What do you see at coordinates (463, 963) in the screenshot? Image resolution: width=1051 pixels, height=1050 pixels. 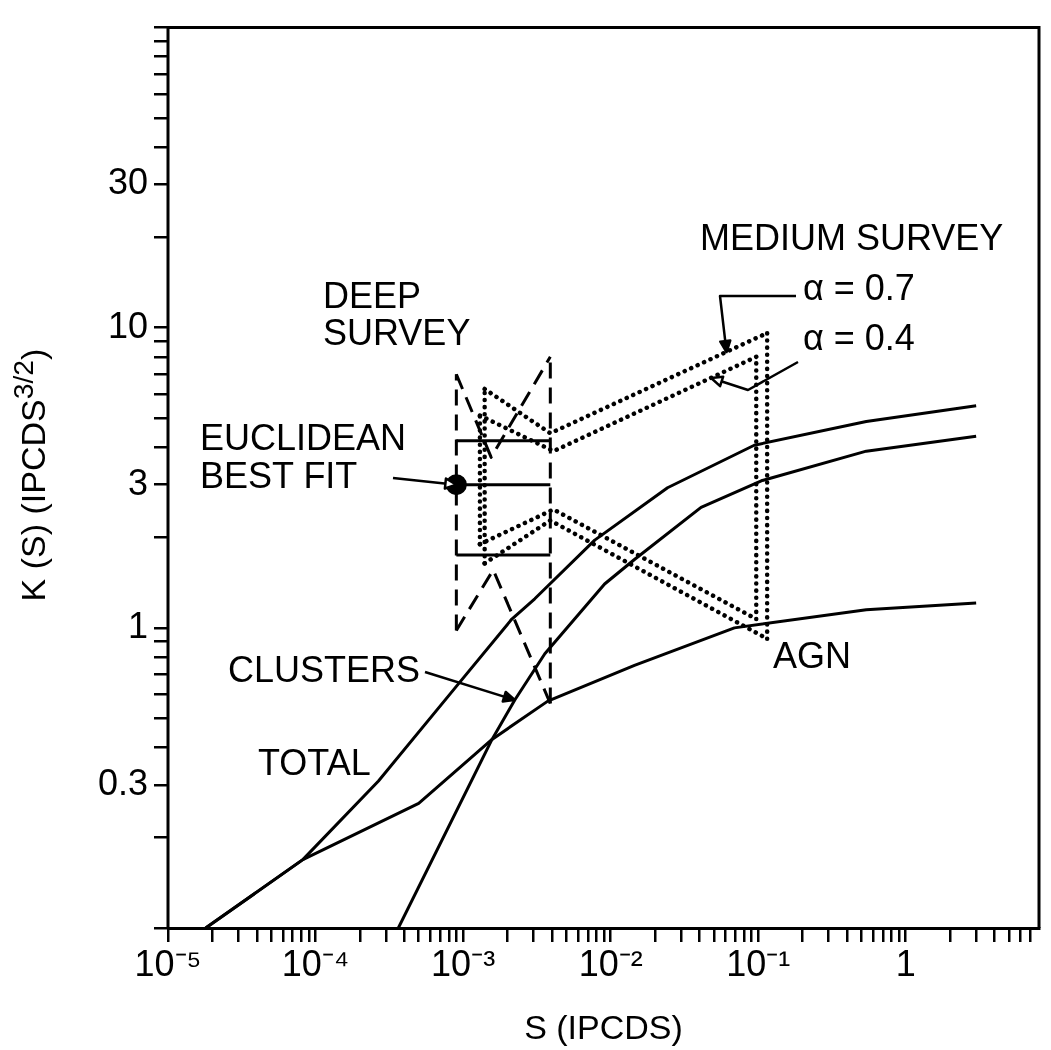 I see `x-tick-label: 10⁻³` at bounding box center [463, 963].